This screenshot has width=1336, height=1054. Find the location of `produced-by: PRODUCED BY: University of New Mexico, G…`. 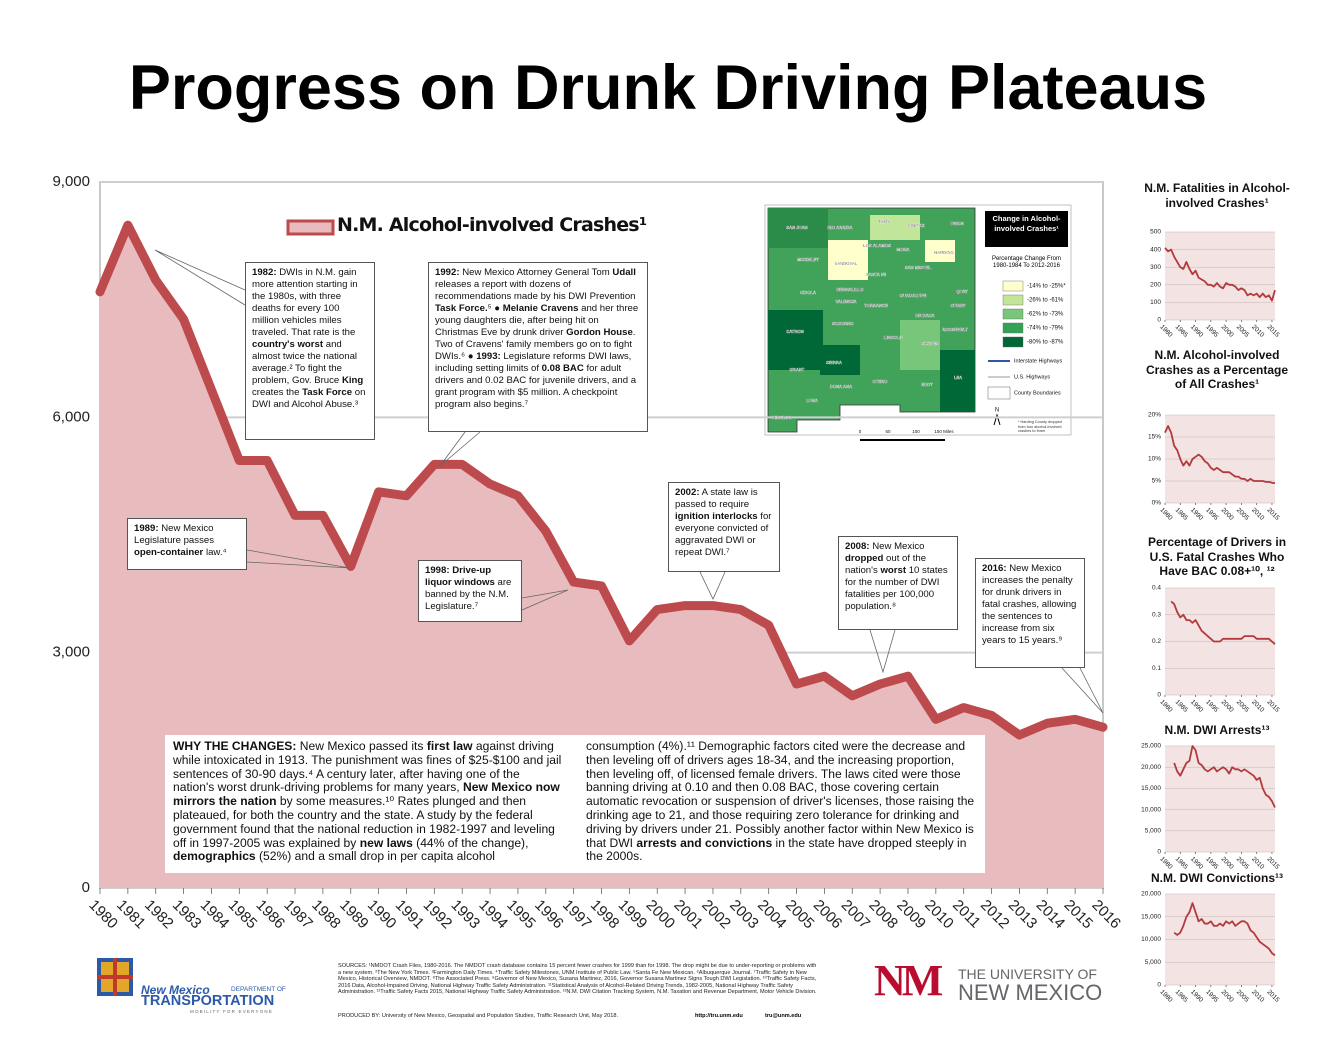

produced-by: PRODUCED BY: University of New Mexico, G… is located at coordinates (478, 1016).